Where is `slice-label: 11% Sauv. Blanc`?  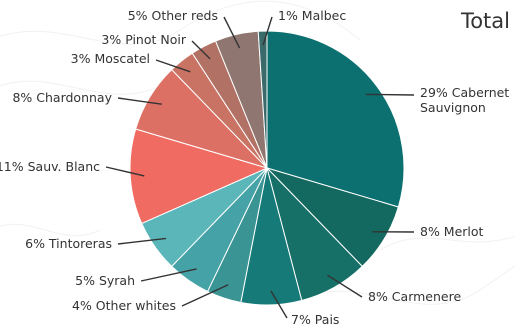 slice-label: 11% Sauv. Blanc is located at coordinates (50, 166).